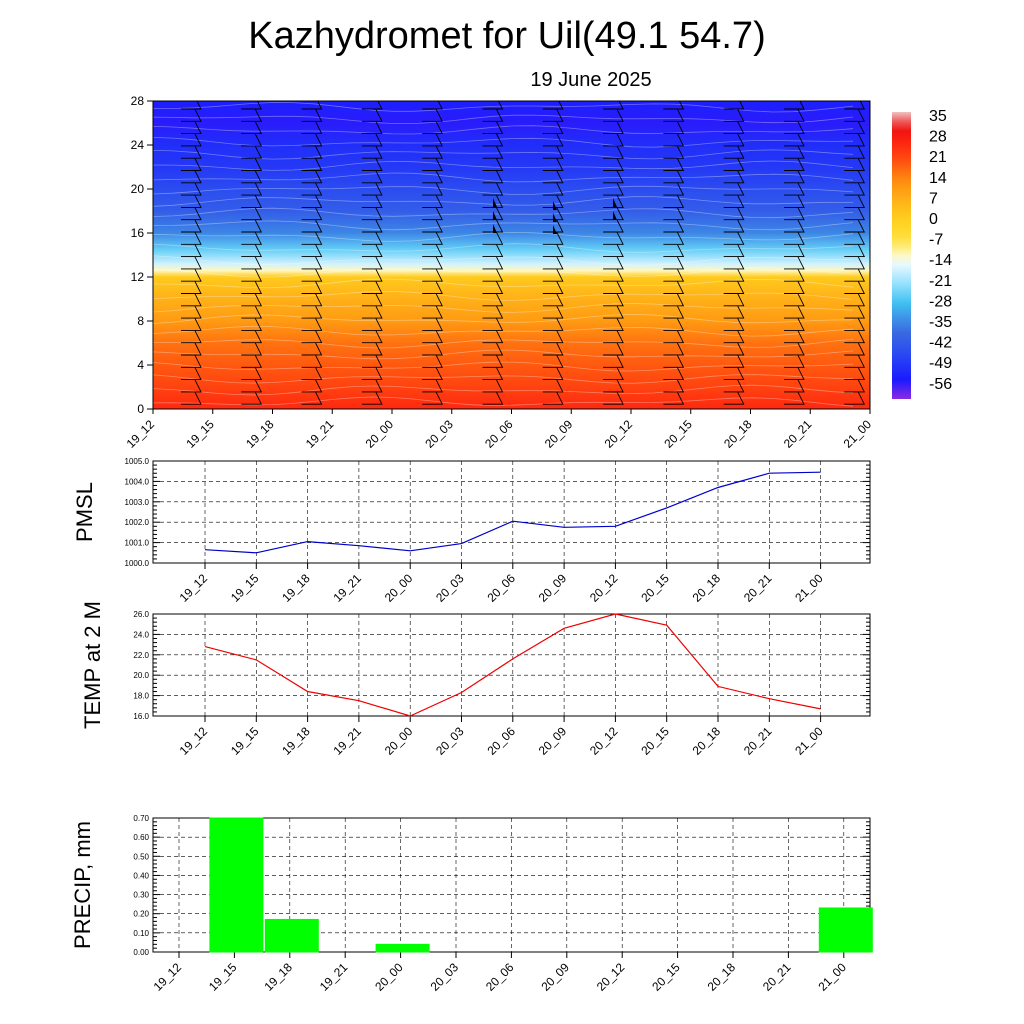 The height and width of the screenshot is (1024, 1024). I want to click on chart-subtitle: 19 June 2025, so click(590, 80).